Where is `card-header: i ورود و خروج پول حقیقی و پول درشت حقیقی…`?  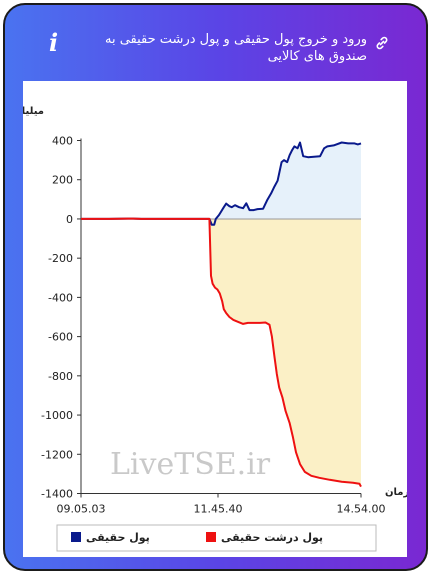
card-header: i ورود و خروج پول حقیقی و پول درشت حقیقی… is located at coordinates (215, 38).